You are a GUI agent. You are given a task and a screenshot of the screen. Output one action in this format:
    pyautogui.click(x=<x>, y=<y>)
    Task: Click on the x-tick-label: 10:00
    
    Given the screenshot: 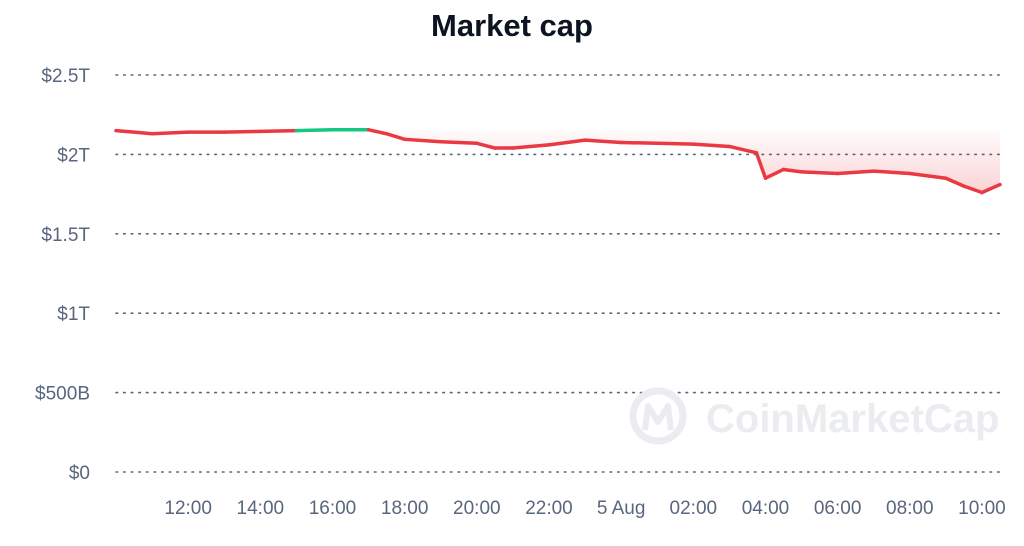 What is the action you would take?
    pyautogui.click(x=982, y=508)
    